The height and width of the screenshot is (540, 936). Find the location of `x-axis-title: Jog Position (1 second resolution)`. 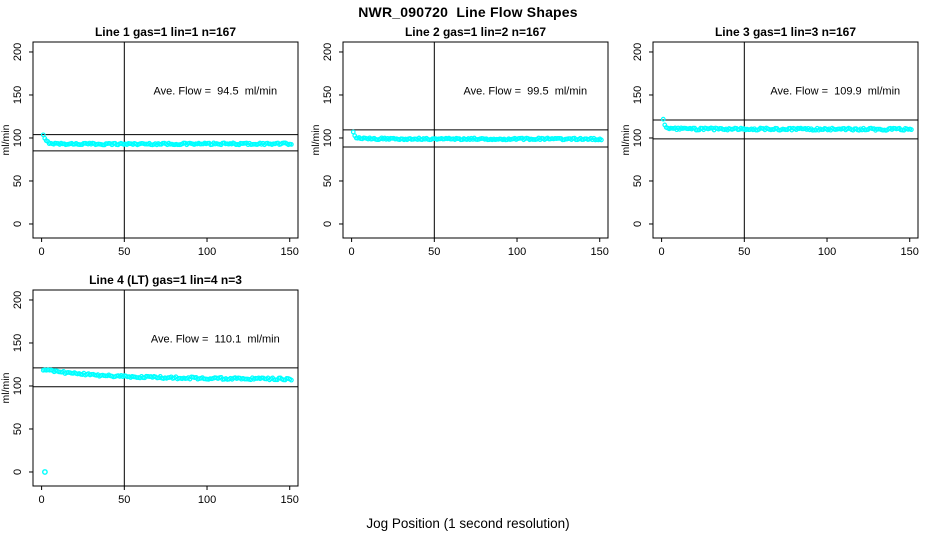

x-axis-title: Jog Position (1 second resolution) is located at coordinates (468, 523).